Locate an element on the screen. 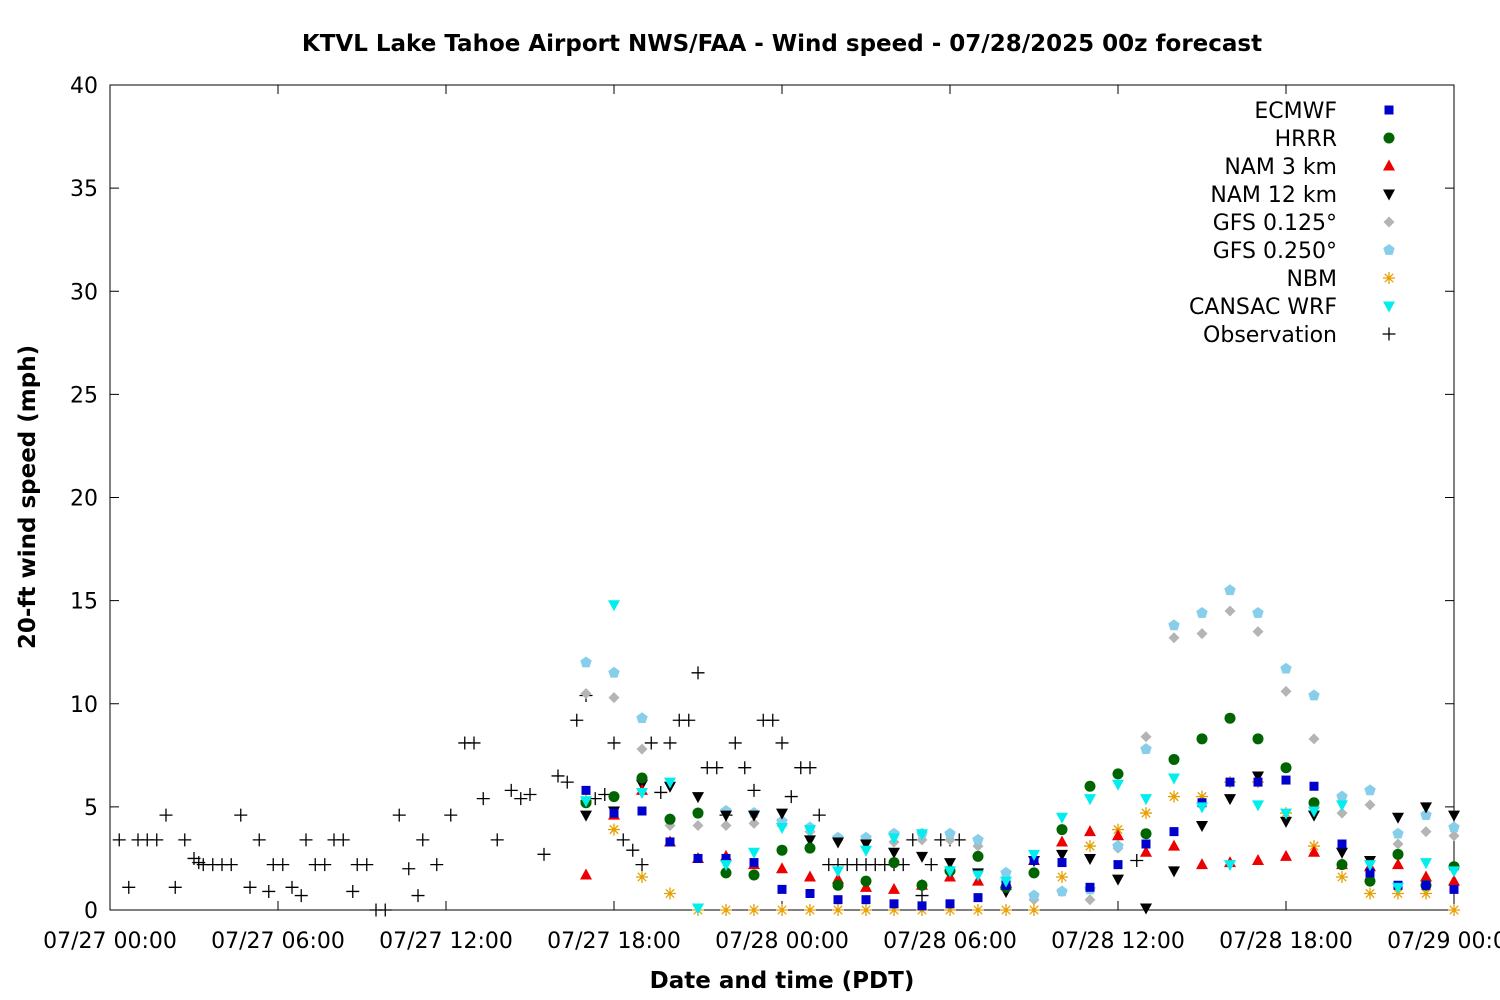 The width and height of the screenshot is (1500, 1000). legend-label-hrrr: HRRR is located at coordinates (1306, 139).